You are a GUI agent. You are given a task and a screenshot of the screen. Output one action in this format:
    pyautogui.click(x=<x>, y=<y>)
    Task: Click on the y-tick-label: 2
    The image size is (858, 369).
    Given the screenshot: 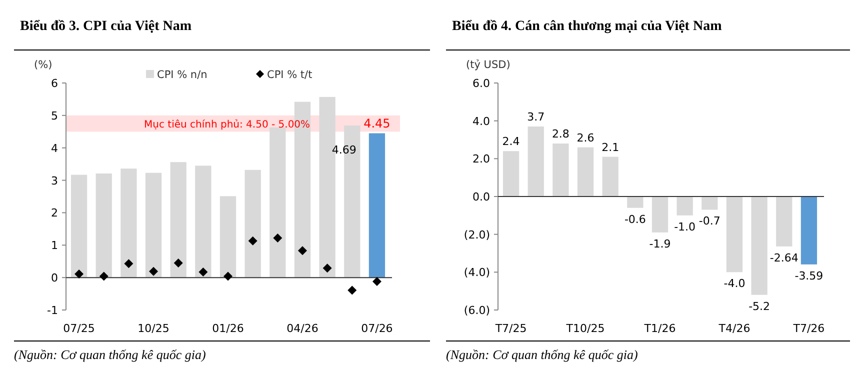 What is the action you would take?
    pyautogui.click(x=54, y=213)
    